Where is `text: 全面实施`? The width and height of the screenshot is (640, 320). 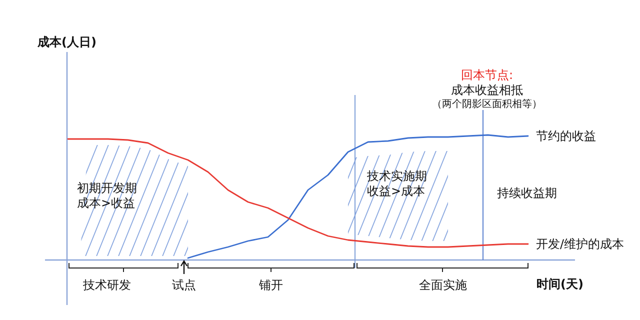
text: 全面实施 is located at coordinates (443, 285).